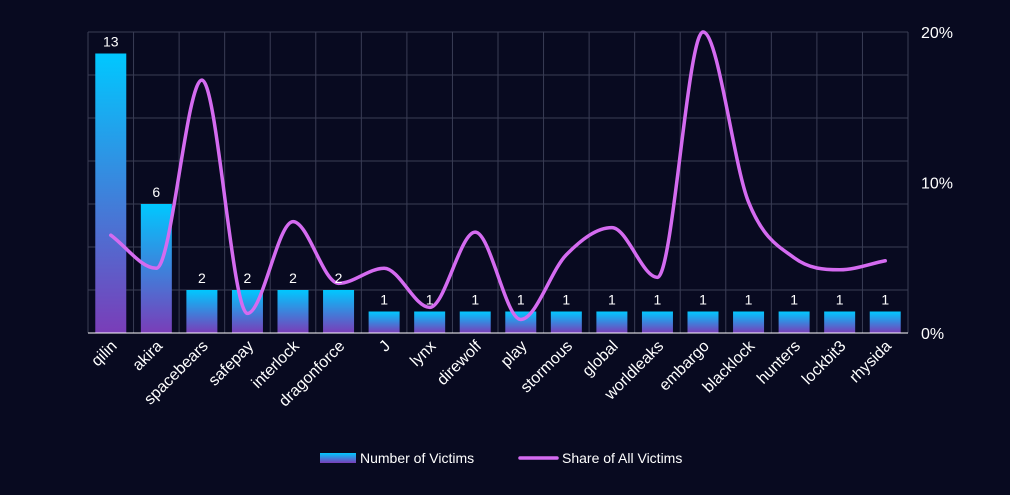 The height and width of the screenshot is (495, 1010). I want to click on data-label-spacebears: 2, so click(202, 278).